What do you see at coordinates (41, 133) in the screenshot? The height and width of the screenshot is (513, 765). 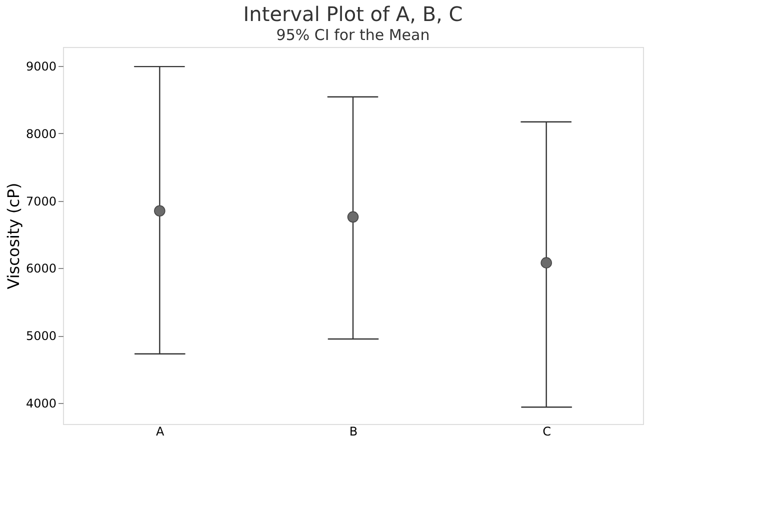 I see `y-tick-label: 8000` at bounding box center [41, 133].